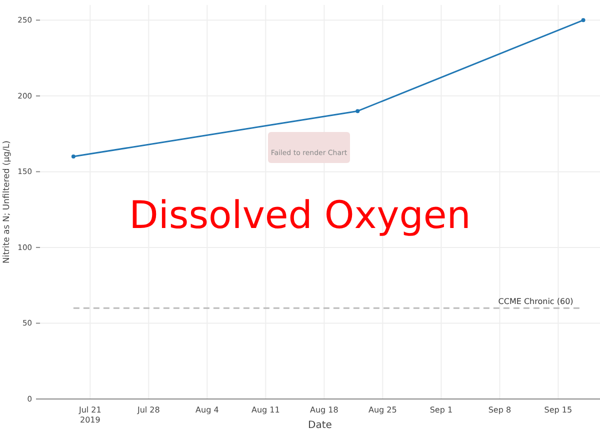 This screenshot has height=436, width=600. I want to click on x-tick-label: Sep 8, so click(500, 410).